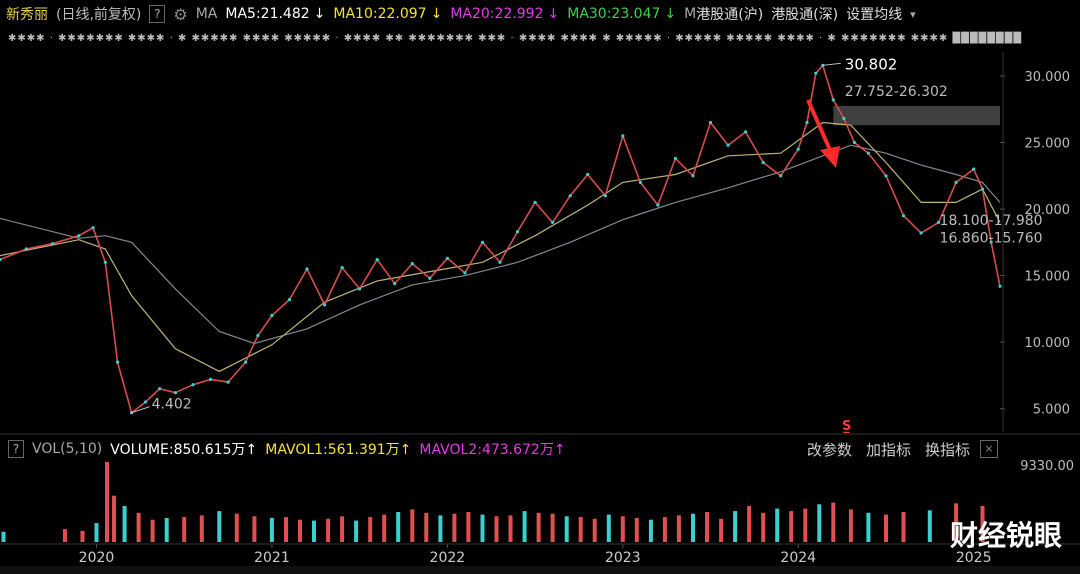 Image resolution: width=1080 pixels, height=574 pixels. What do you see at coordinates (947, 449) in the screenshot?
I see `switch-indicator-button: 换指标` at bounding box center [947, 449].